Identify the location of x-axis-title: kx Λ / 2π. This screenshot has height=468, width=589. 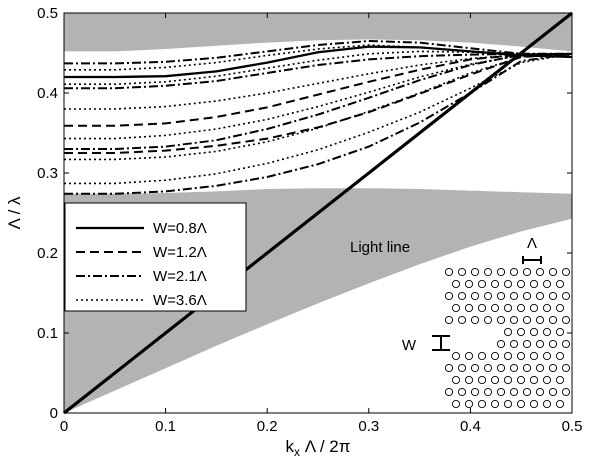
(318, 448).